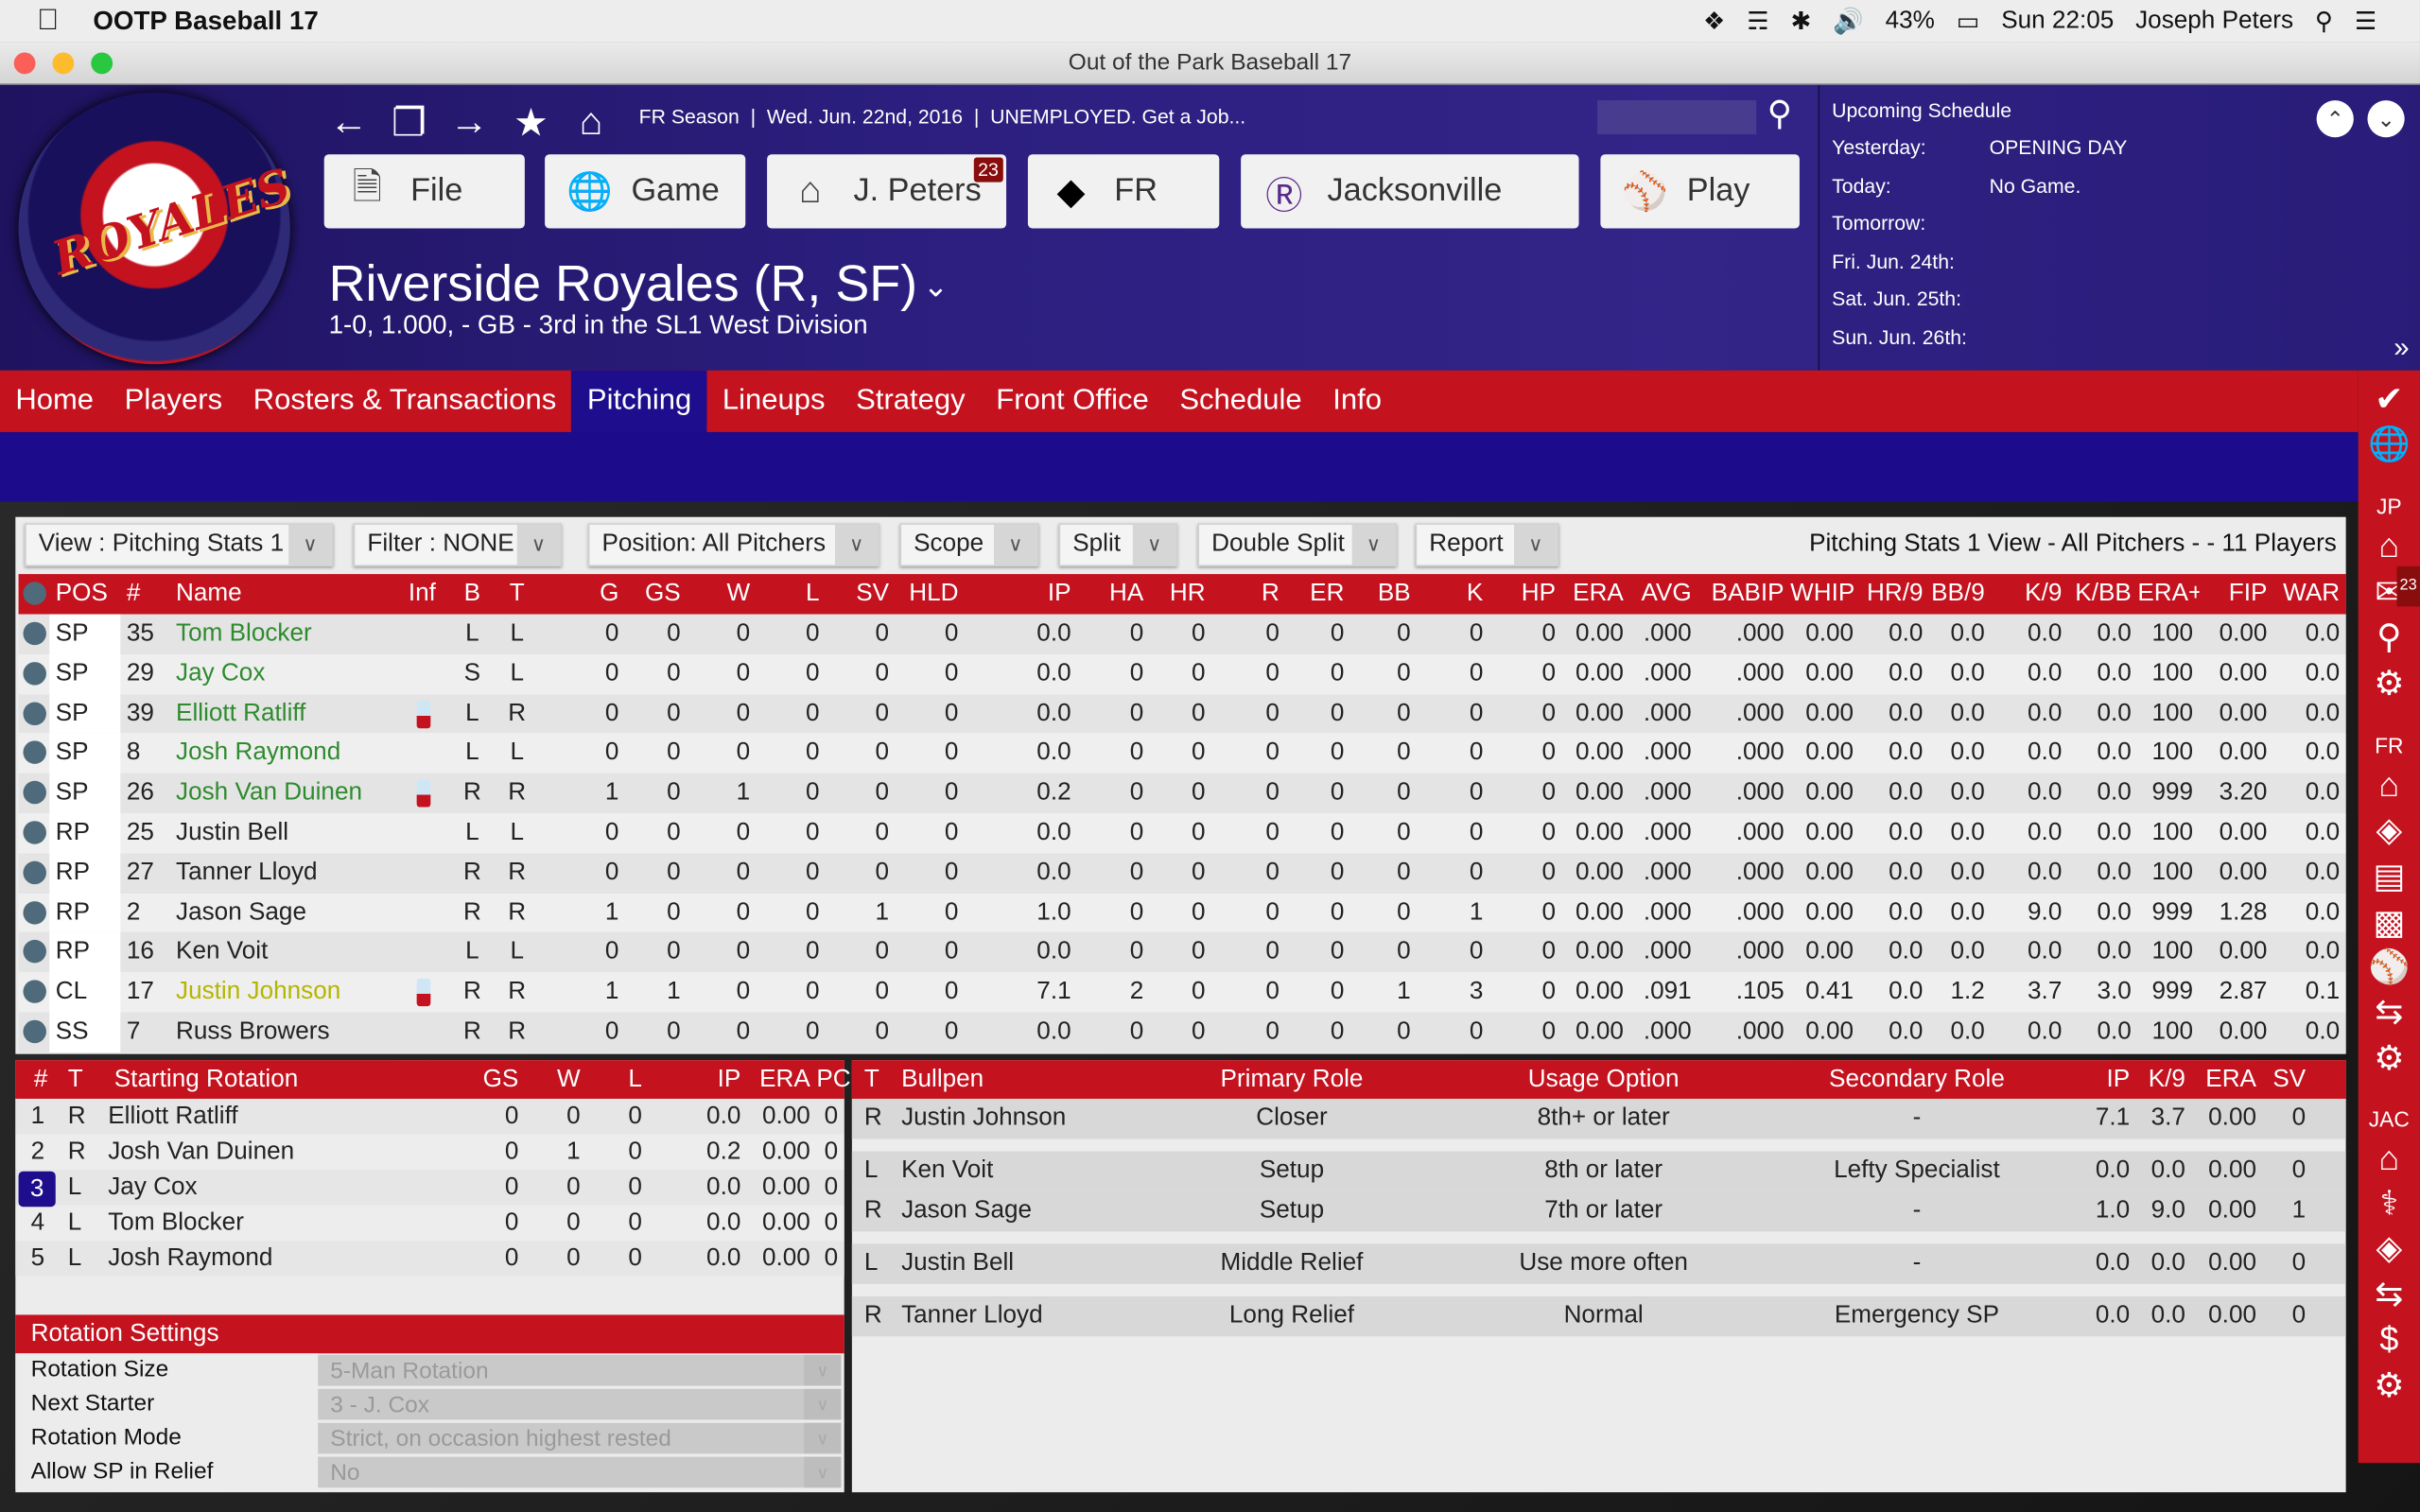  I want to click on nav-tab-rosters-transactions: Rosters & Transactions, so click(405, 401).